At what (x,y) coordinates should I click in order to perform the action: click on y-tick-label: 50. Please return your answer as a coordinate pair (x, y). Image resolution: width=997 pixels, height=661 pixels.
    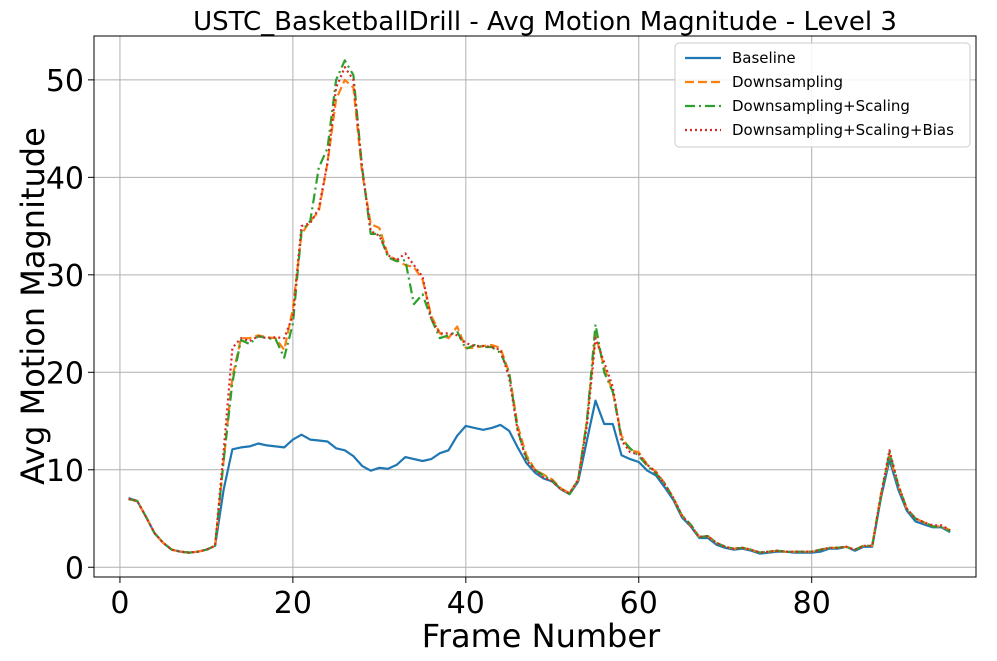
    Looking at the image, I should click on (65, 81).